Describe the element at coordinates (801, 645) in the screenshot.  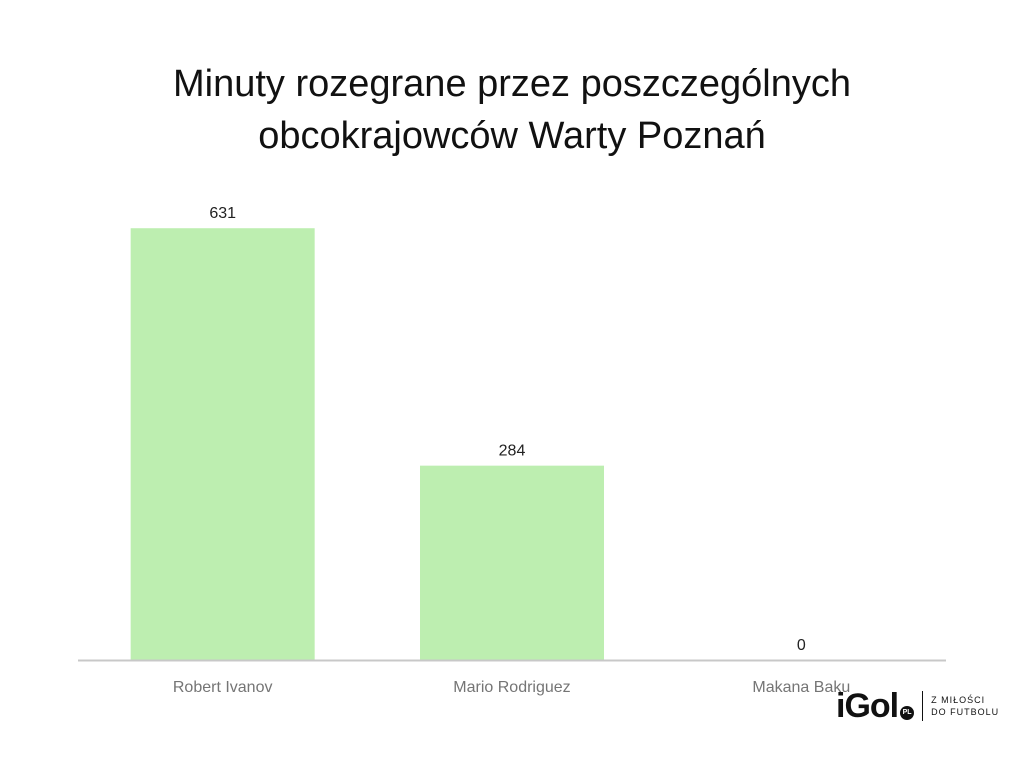
I see `data-label: 0` at that location.